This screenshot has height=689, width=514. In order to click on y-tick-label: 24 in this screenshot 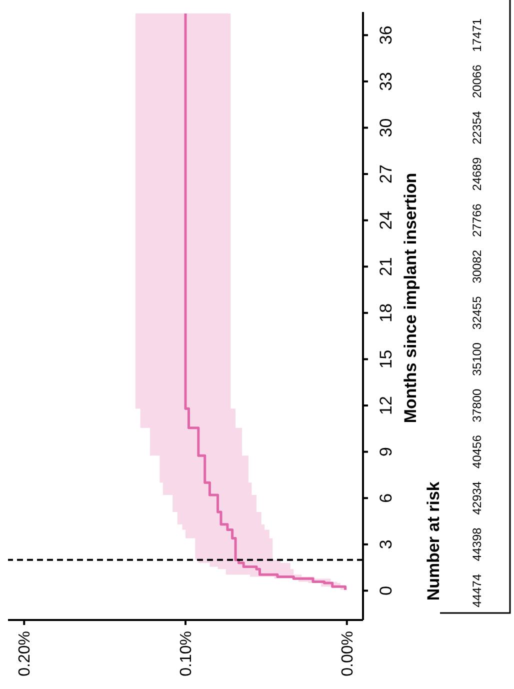, I will do `click(386, 220)`.